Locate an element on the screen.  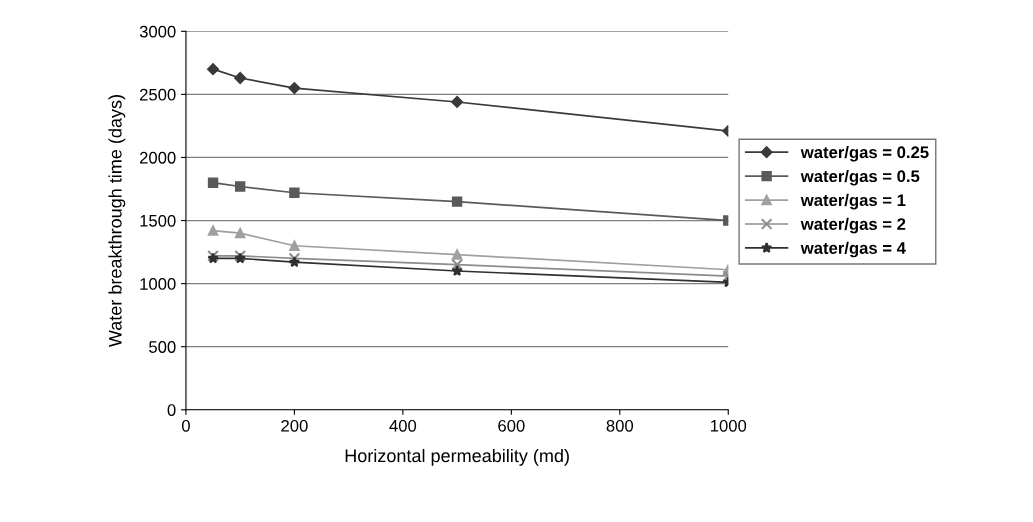
legend-label: water/gas = 4 is located at coordinates (853, 249).